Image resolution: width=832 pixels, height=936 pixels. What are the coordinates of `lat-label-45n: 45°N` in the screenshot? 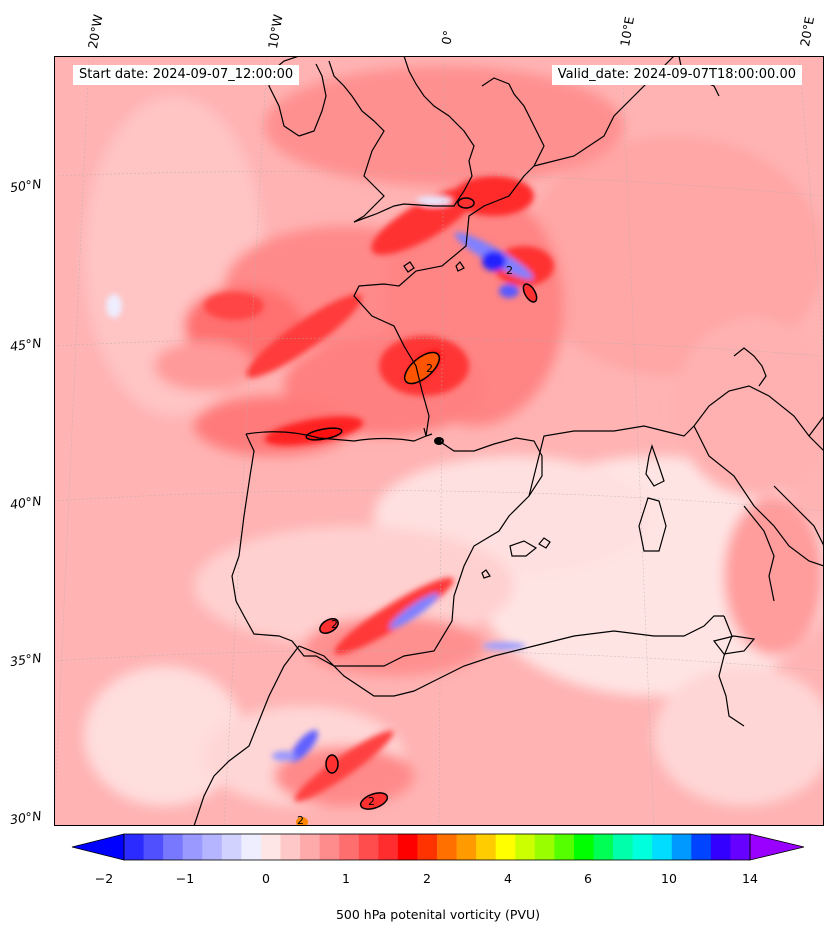 It's located at (26, 344).